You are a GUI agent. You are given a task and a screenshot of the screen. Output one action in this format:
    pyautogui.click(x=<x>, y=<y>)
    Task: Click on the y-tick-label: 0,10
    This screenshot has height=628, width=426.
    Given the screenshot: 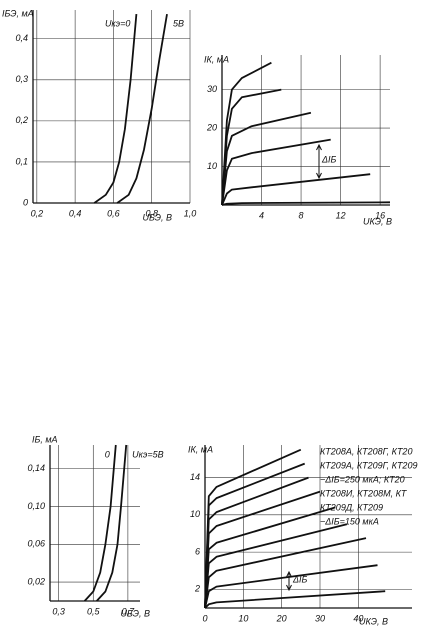 What is the action you would take?
    pyautogui.click(x=36, y=506)
    